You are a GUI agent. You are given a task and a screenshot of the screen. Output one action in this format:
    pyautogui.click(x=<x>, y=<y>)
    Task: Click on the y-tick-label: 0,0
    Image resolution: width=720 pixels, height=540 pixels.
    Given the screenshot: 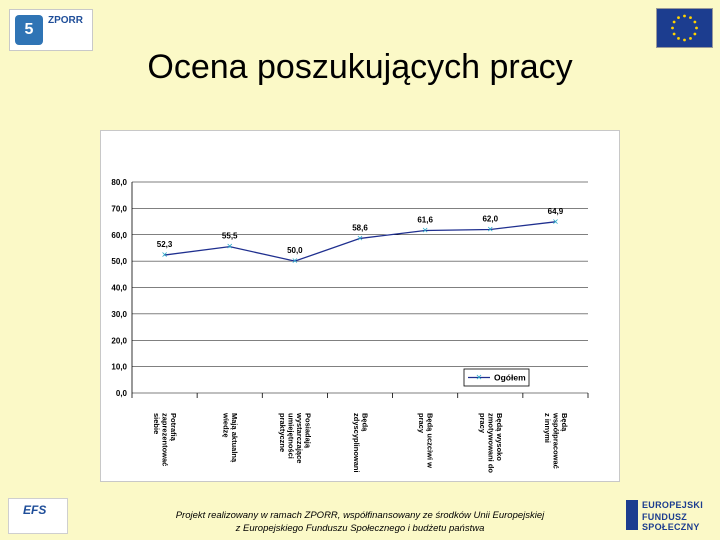 What is the action you would take?
    pyautogui.click(x=122, y=393)
    